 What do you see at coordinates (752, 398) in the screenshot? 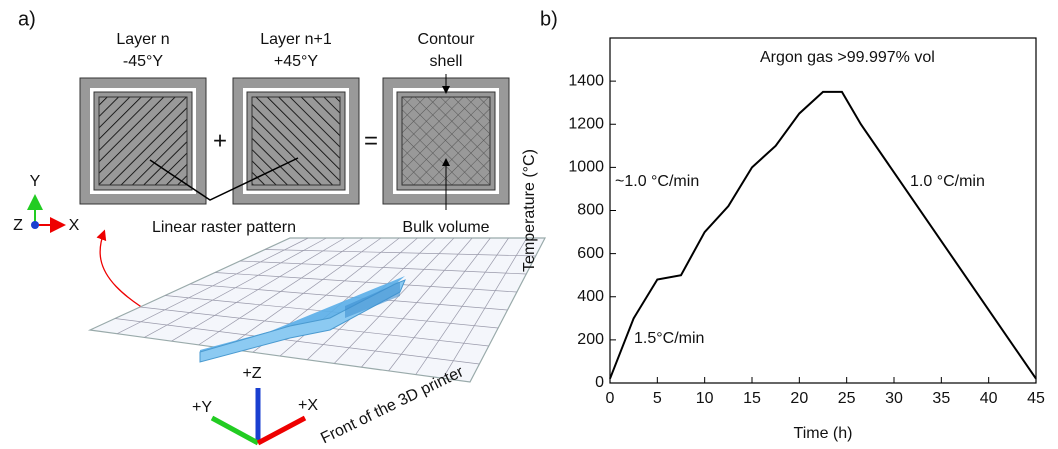
I see `x-tick-label: 15` at bounding box center [752, 398].